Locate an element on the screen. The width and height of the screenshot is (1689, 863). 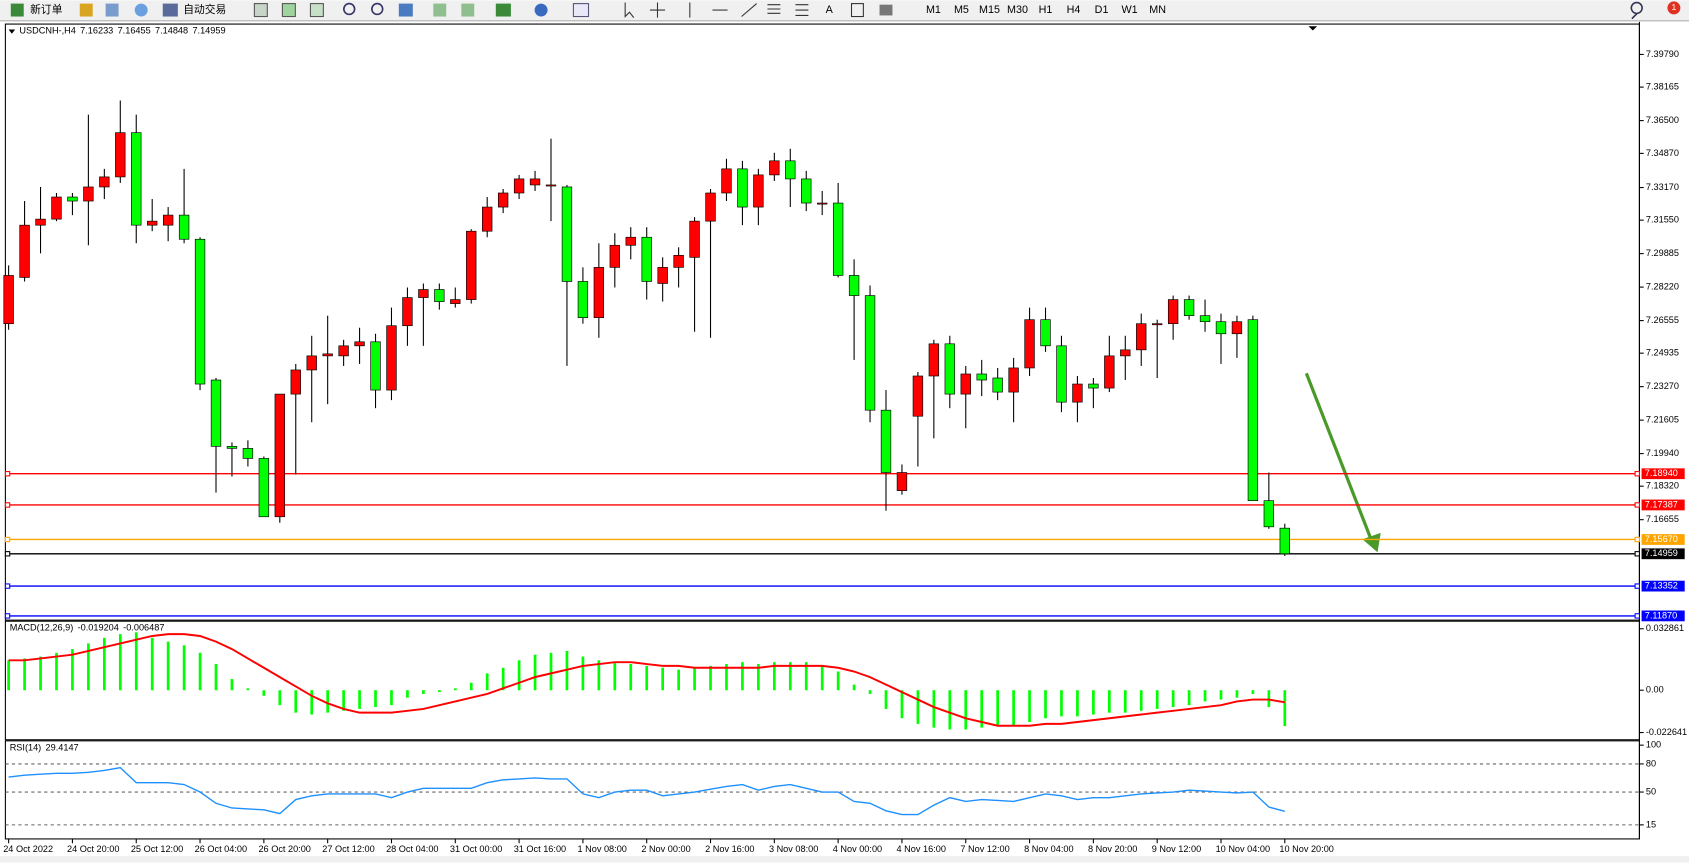
text-tool: A is located at coordinates (830, 10).